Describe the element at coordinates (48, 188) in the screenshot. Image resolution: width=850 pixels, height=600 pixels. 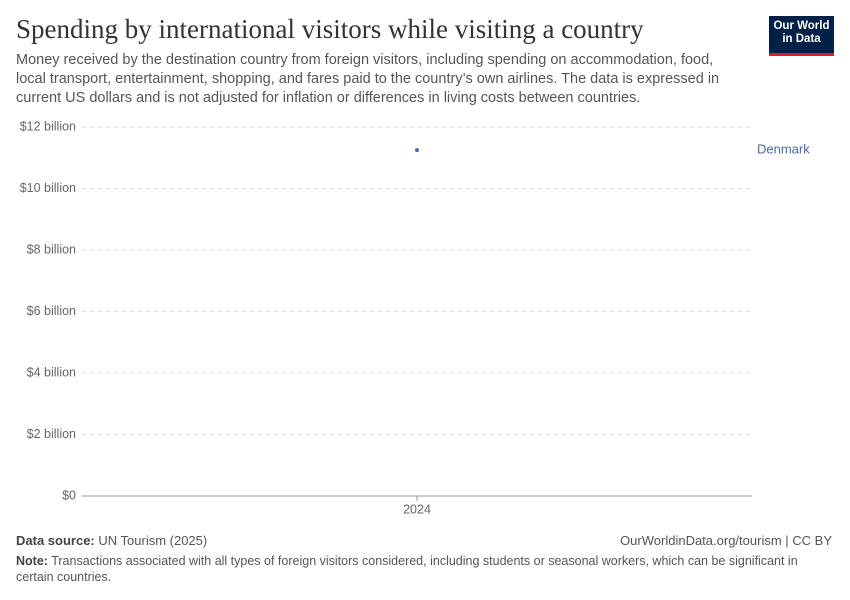
I see `y-tick-label: $10 billion` at that location.